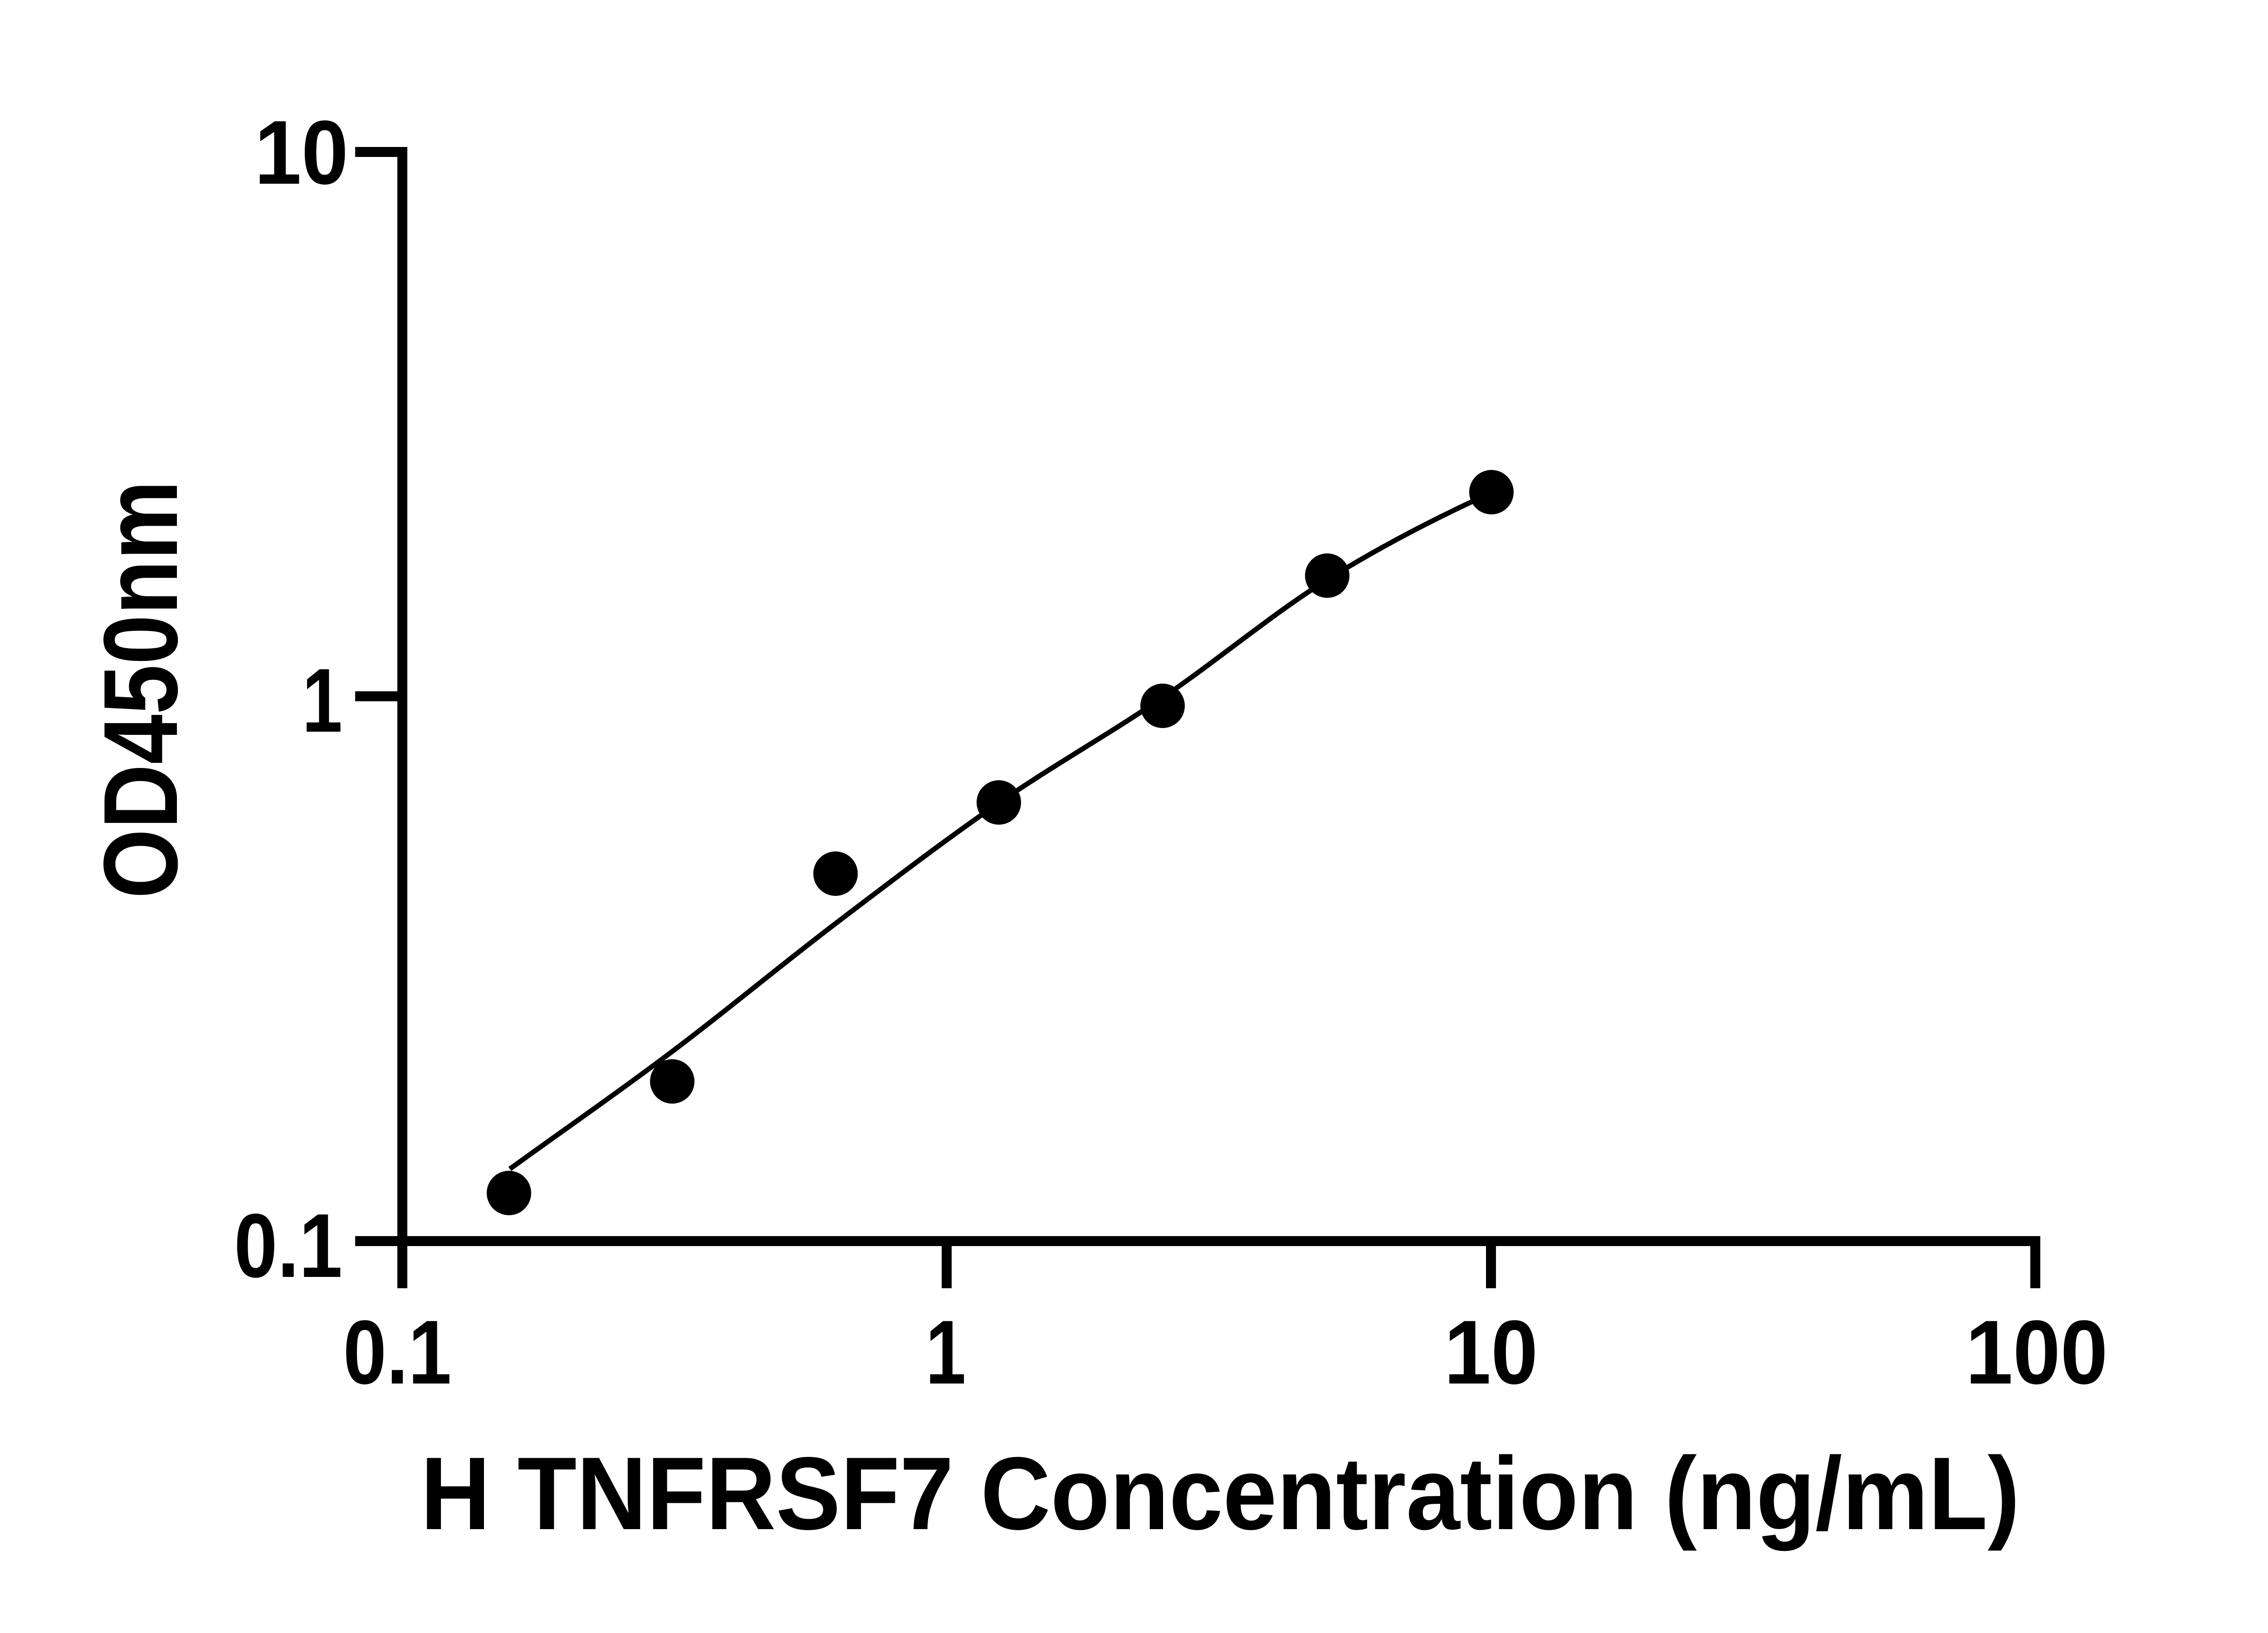  What do you see at coordinates (141, 689) in the screenshot?
I see `svg-text: OD450nm` at bounding box center [141, 689].